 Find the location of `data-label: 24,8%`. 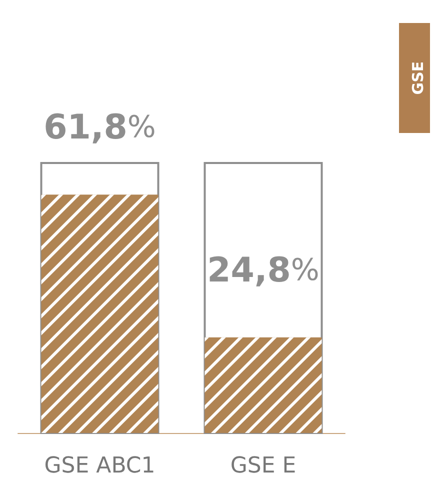

data-label: 24,8% is located at coordinates (263, 270).